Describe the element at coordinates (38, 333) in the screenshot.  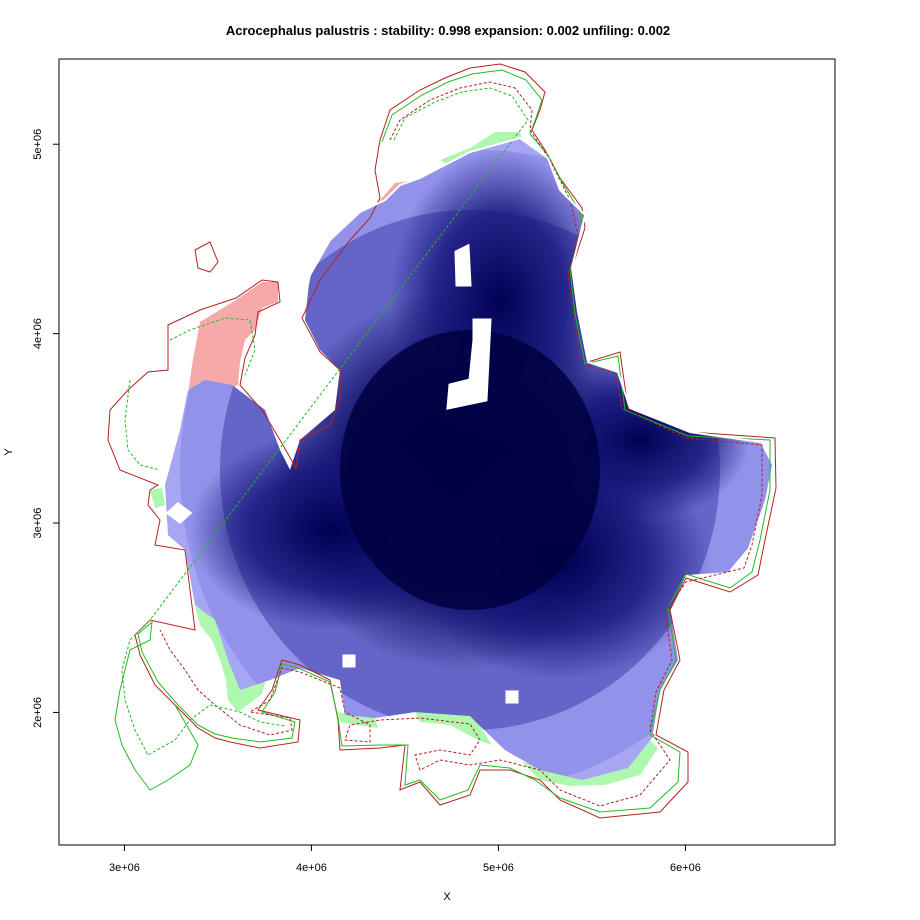
I see `y-tick-label: 4e+06` at that location.